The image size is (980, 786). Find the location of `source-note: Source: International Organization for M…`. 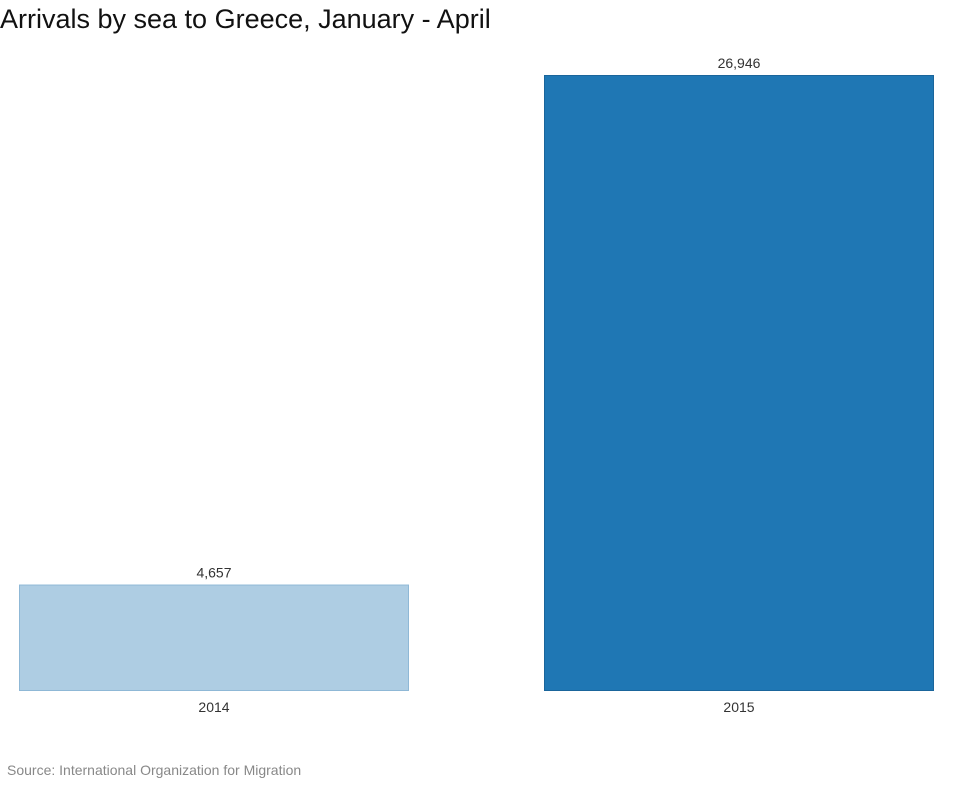

source-note: Source: International Organization for M… is located at coordinates (154, 770).